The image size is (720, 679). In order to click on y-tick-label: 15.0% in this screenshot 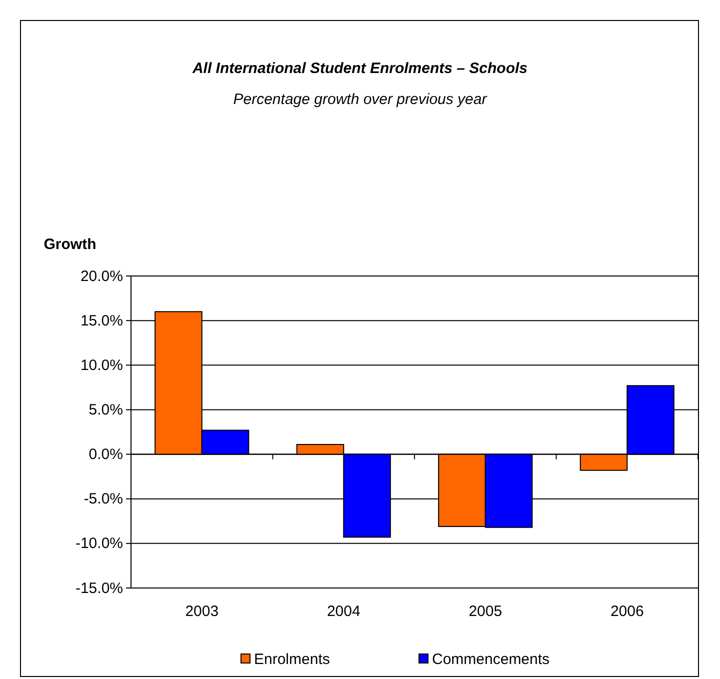, I will do `click(101, 321)`.